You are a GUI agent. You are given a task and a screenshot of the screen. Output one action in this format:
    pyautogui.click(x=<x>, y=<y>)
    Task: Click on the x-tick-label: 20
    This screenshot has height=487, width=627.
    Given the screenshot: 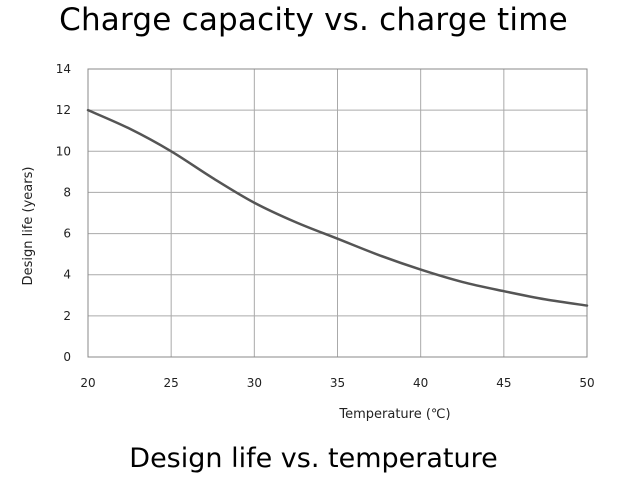 What is the action you would take?
    pyautogui.click(x=87, y=383)
    